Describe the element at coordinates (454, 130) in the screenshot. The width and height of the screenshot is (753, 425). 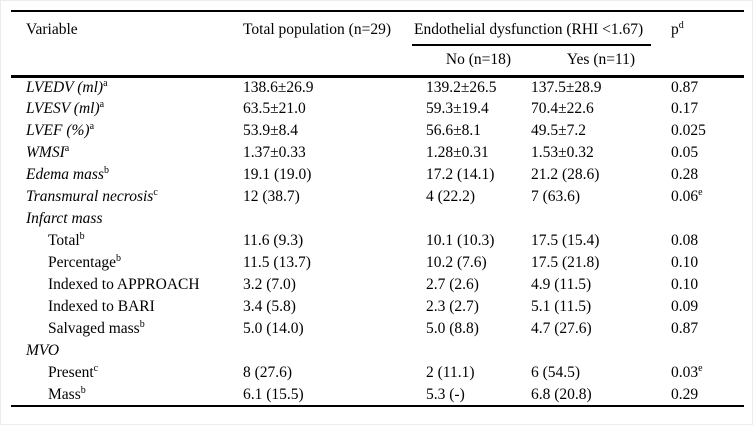
I see `no-group-value: 56.6±8.1` at that location.